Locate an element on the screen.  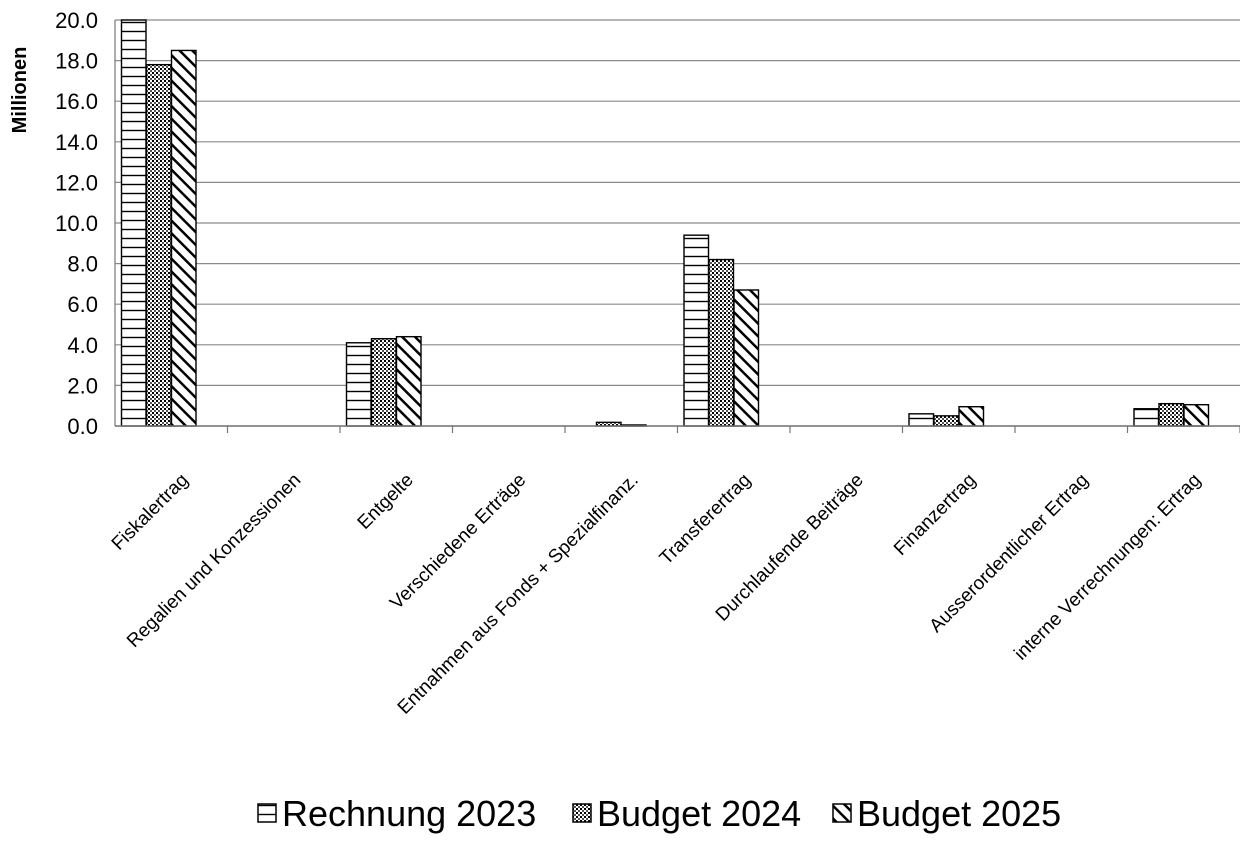
y-tick-label: 10.0 is located at coordinates (76, 223).